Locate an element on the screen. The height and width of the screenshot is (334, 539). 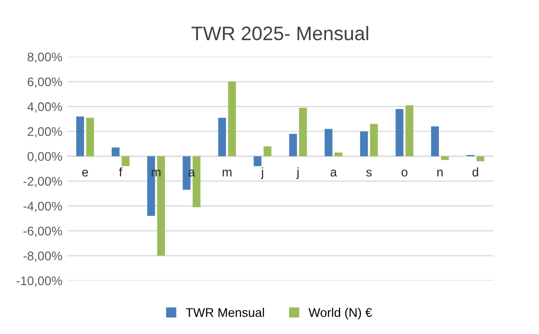
y-tick-label: -6,00% is located at coordinates (42, 231).